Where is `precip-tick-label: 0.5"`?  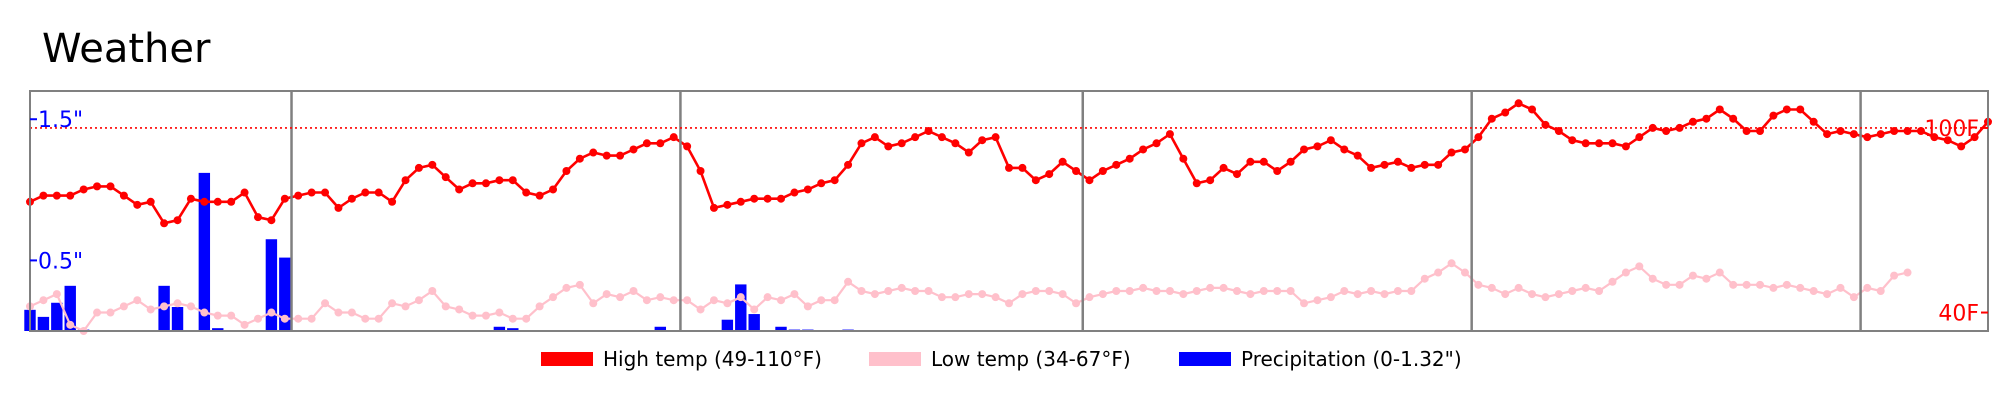
precip-tick-label: 0.5" is located at coordinates (60, 261).